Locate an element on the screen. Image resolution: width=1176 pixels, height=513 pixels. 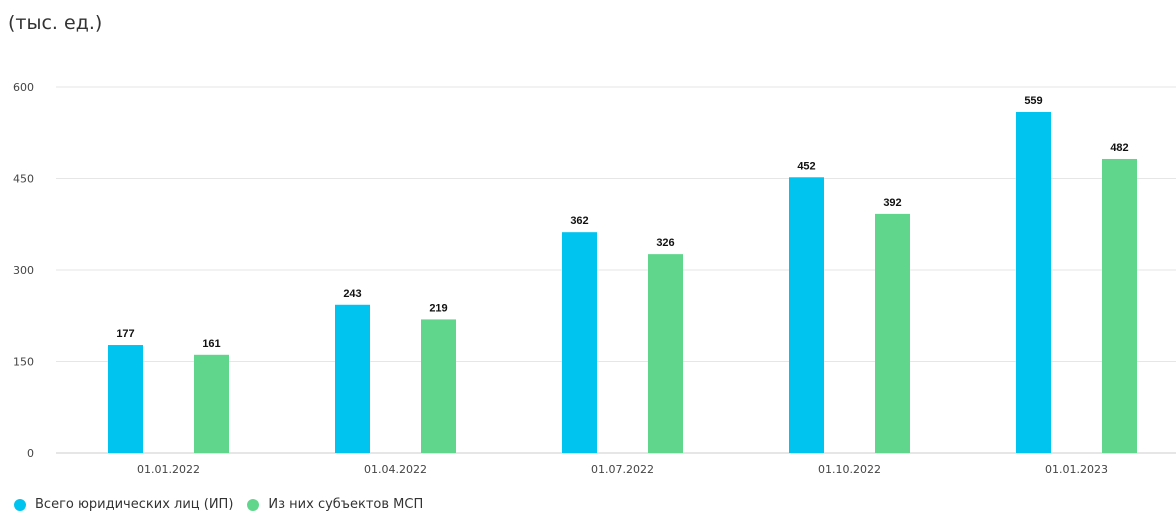
y-tick-label: 450 is located at coordinates (23, 179).